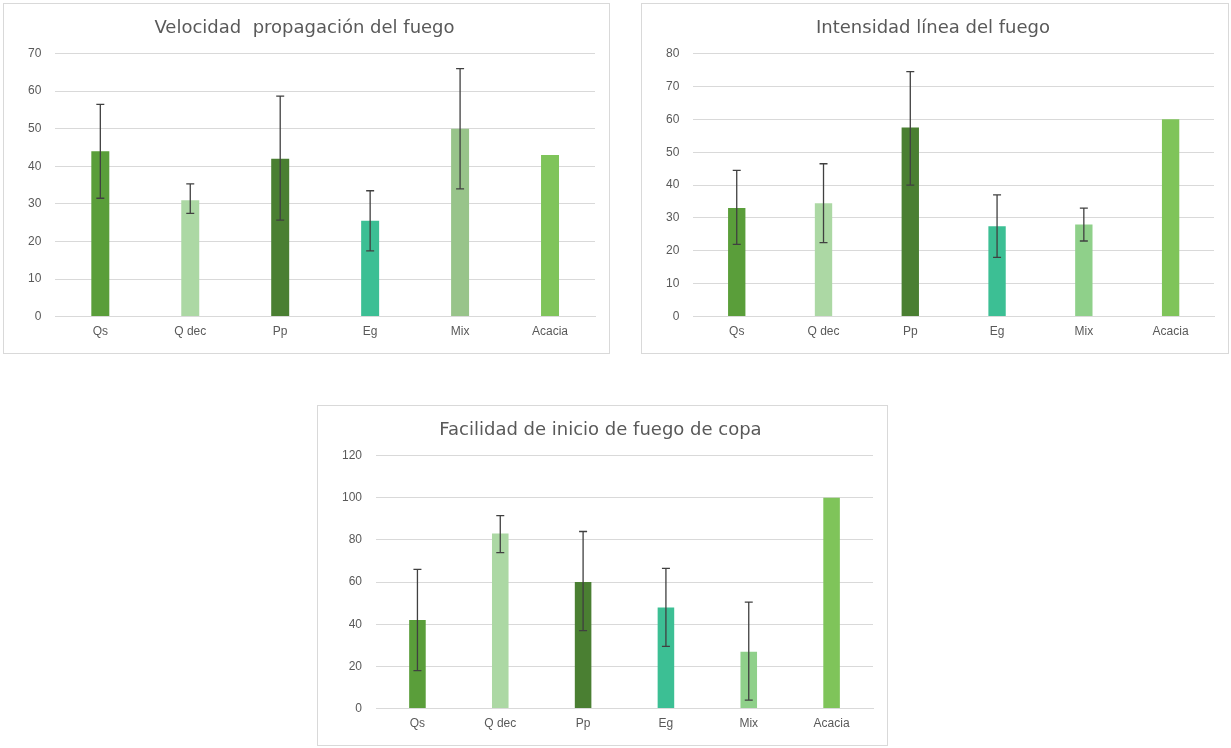 This screenshot has width=1231, height=748. I want to click on chart-title: Intensidad línea del fuego, so click(933, 27).